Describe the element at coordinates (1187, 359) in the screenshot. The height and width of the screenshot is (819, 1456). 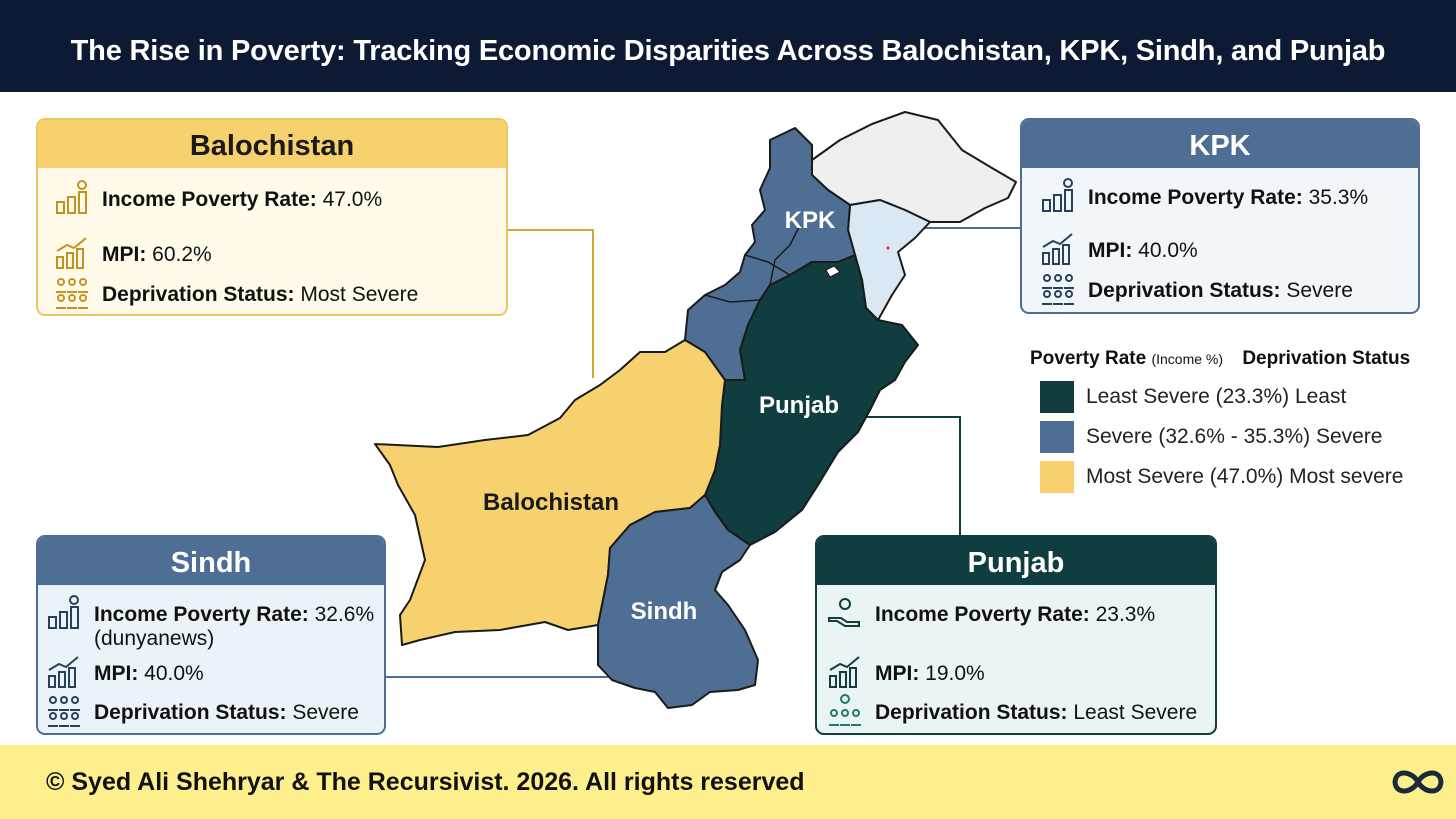
I see `legend-header-unit: (Income %)` at that location.